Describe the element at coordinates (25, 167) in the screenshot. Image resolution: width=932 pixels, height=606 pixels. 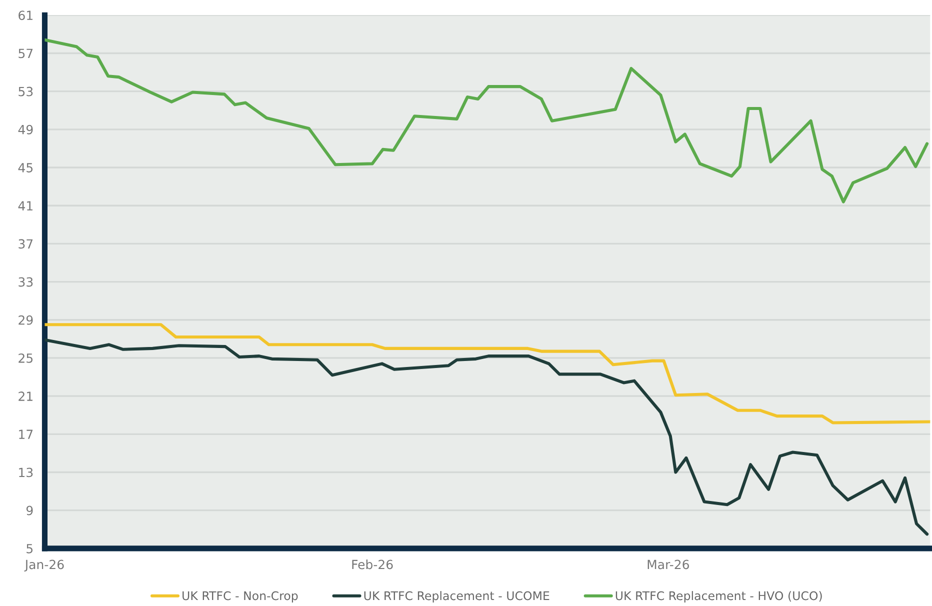
I see `y-tick-label: 45` at that location.